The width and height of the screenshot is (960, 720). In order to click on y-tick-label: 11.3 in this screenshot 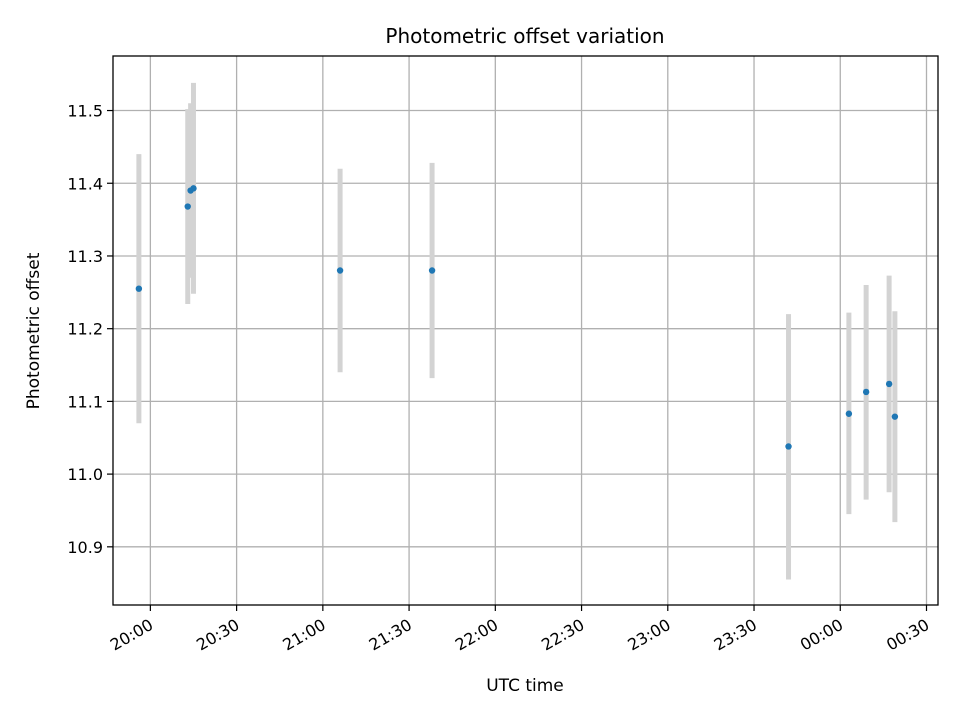, I will do `click(85, 256)`.